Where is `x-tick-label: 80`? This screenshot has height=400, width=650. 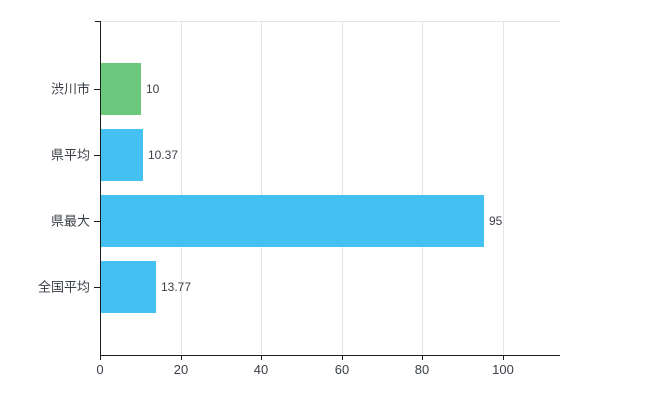
x-tick-label: 80 is located at coordinates (422, 369).